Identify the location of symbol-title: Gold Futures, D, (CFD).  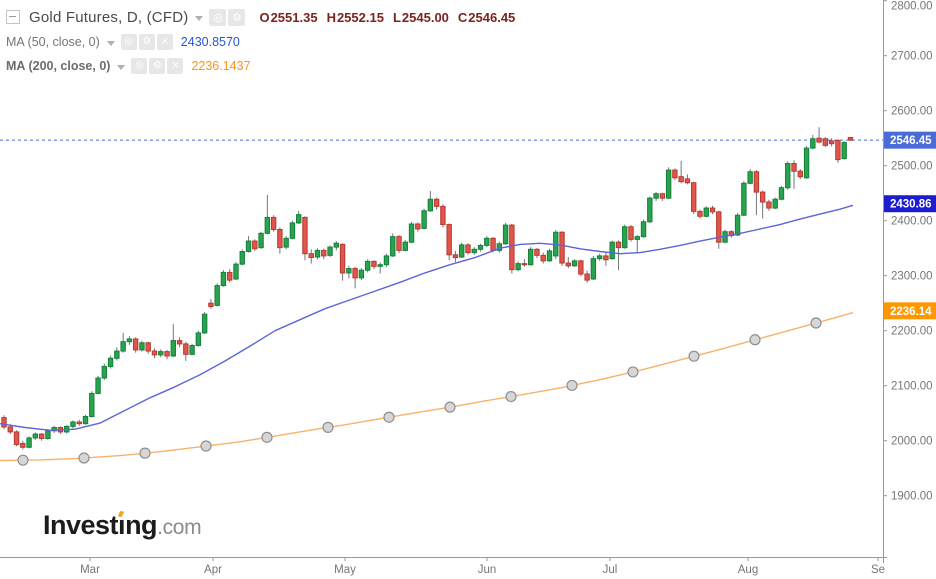
(109, 17).